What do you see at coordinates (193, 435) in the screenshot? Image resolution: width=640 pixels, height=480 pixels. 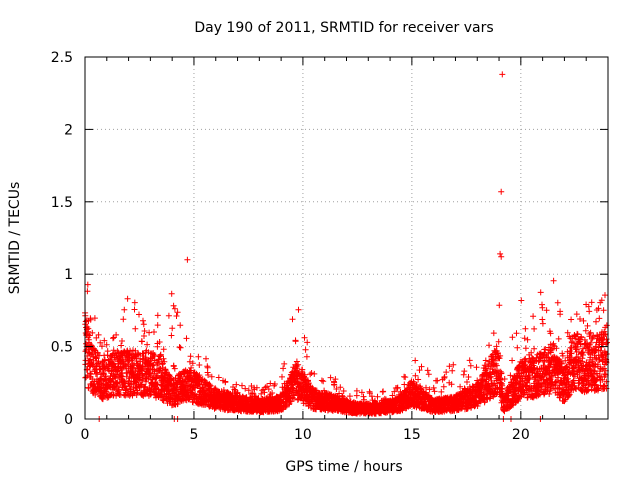 I see `x-tick-label: 5` at bounding box center [193, 435].